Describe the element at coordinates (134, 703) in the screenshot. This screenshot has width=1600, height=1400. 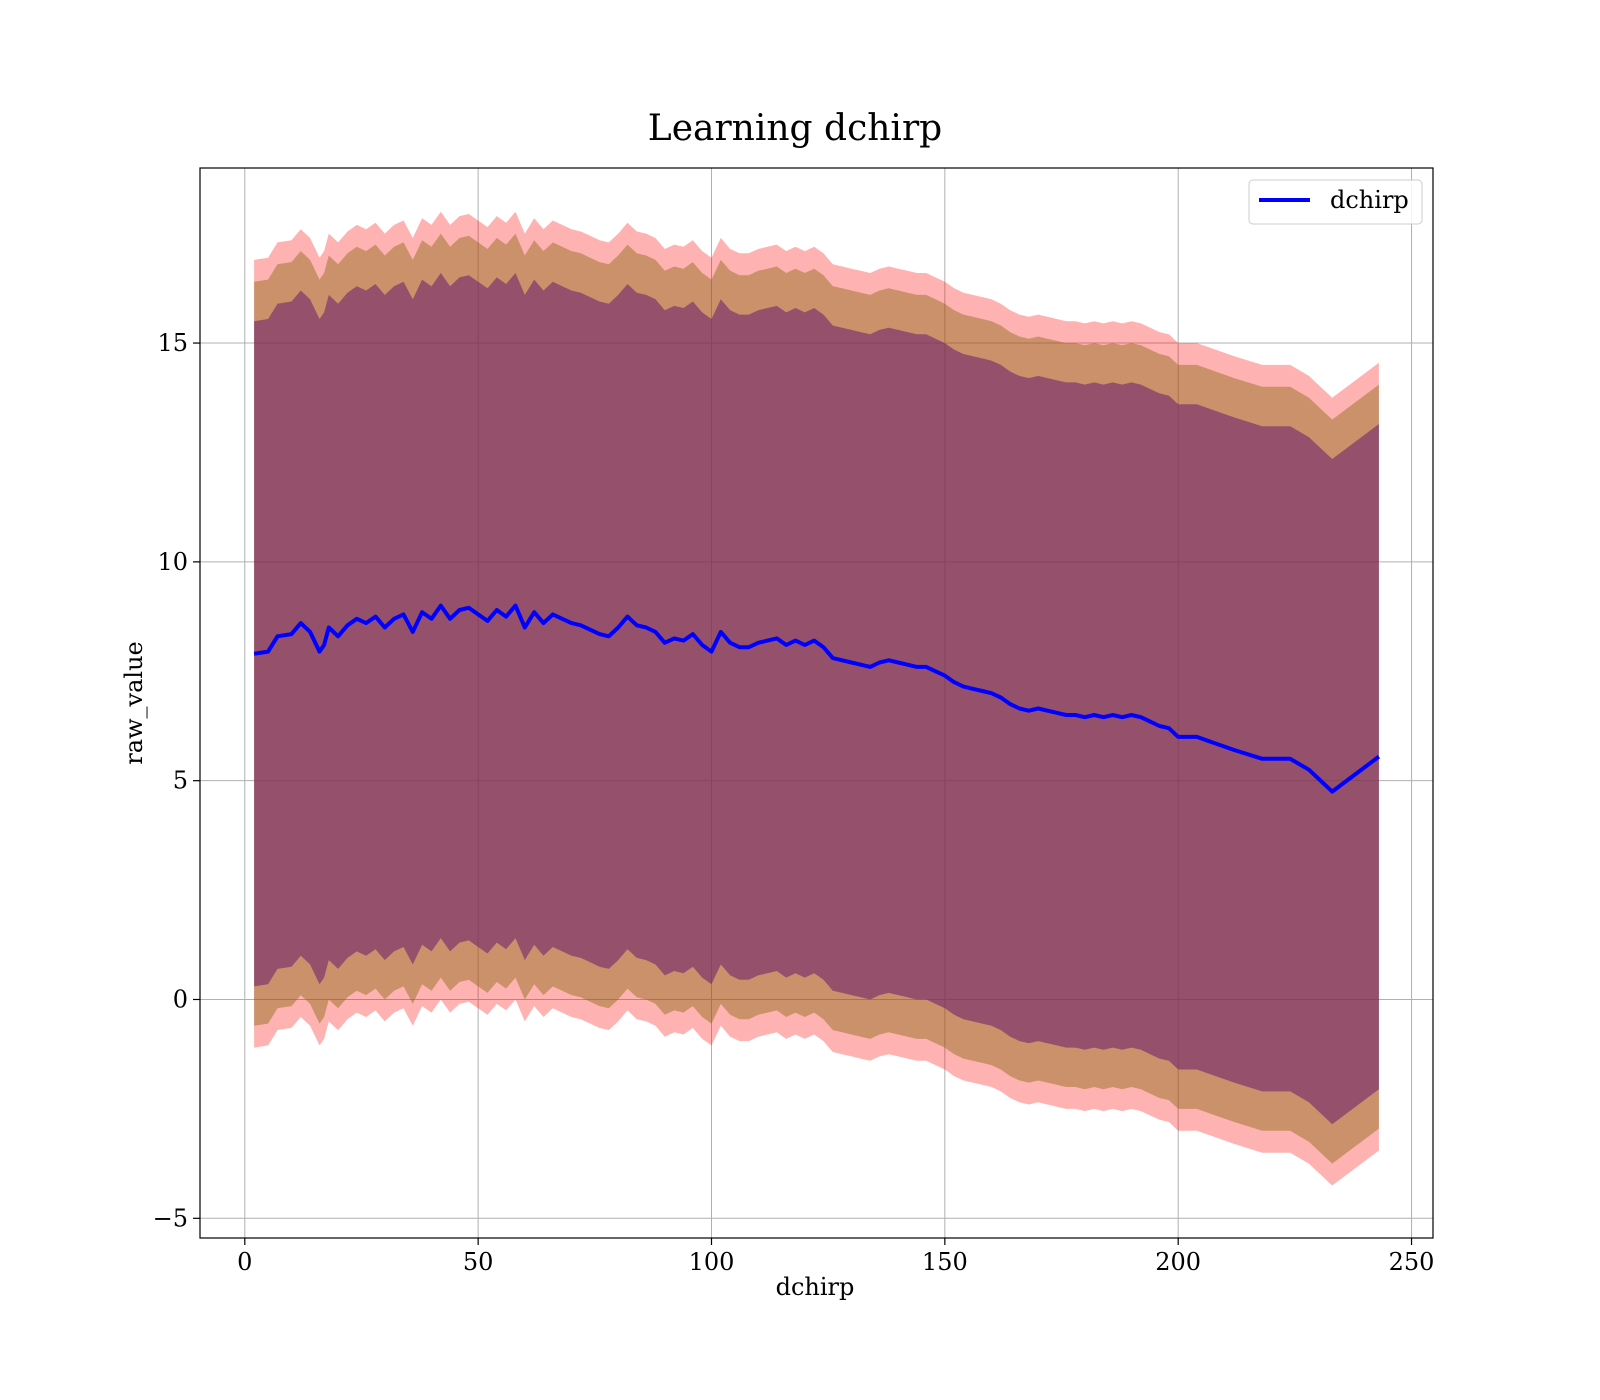
I see `y-axis-label: raw_value` at that location.